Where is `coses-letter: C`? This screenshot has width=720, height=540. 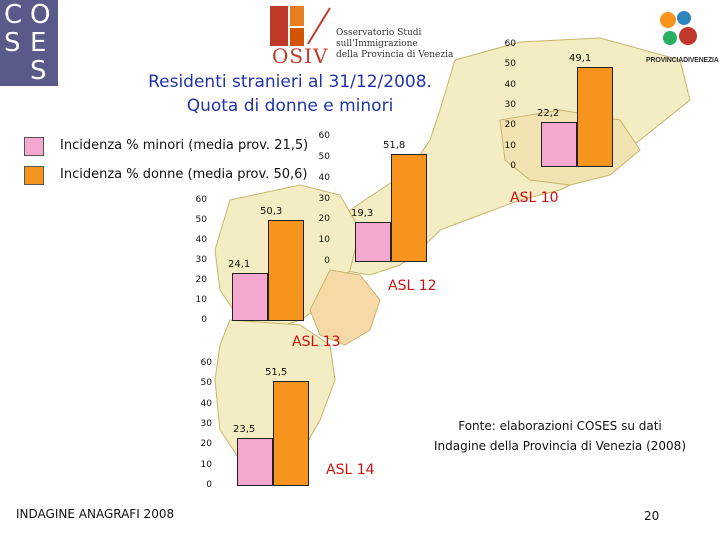 coses-letter: C is located at coordinates (13, 15).